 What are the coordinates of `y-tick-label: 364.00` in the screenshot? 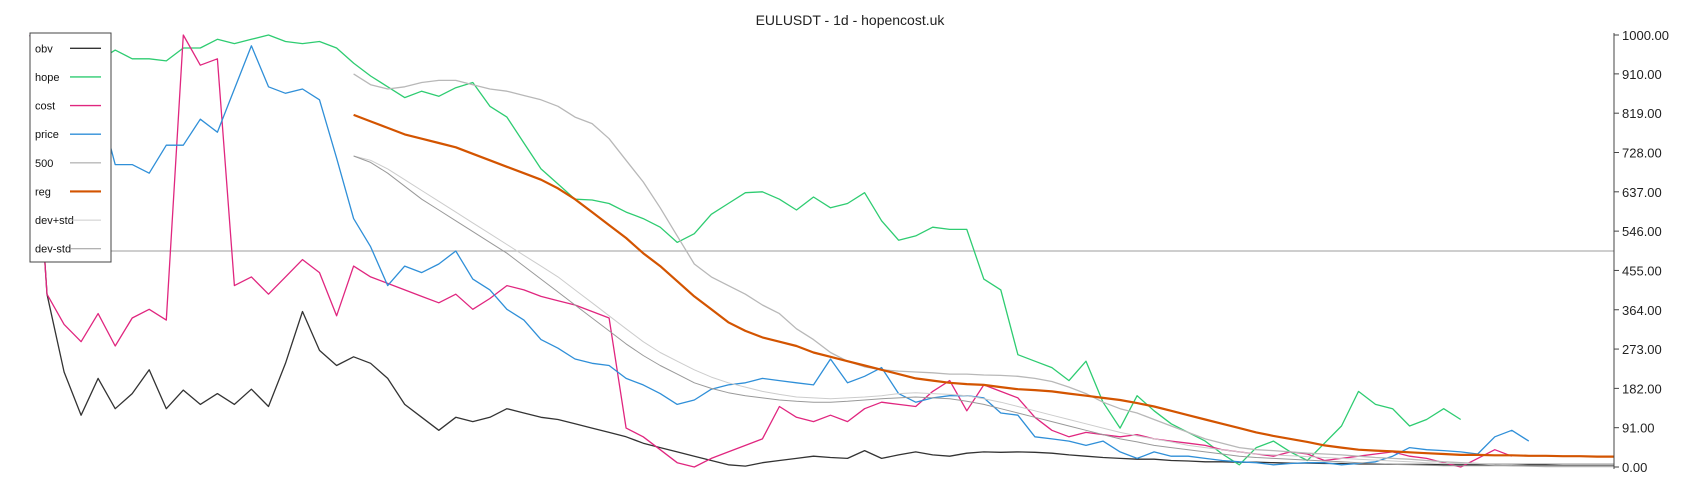 It's located at (1642, 310).